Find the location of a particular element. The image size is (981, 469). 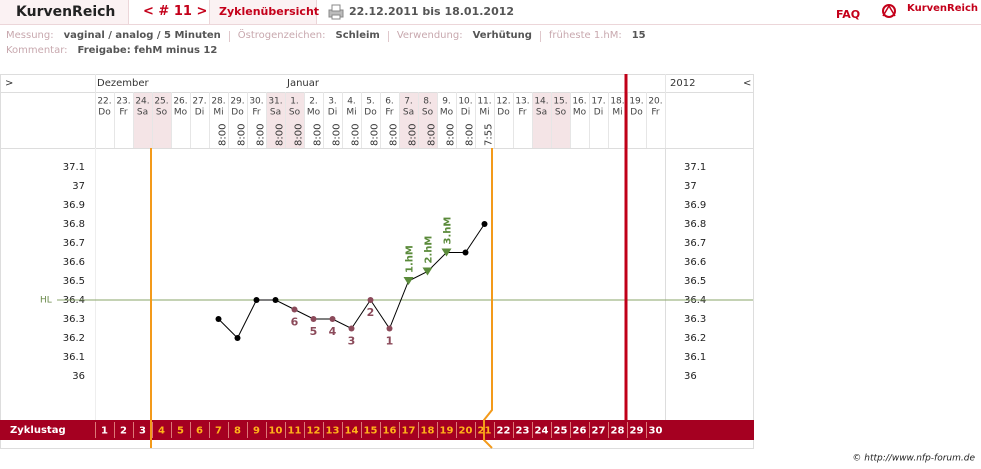

info-label: früheste 1.hM: is located at coordinates (585, 35).